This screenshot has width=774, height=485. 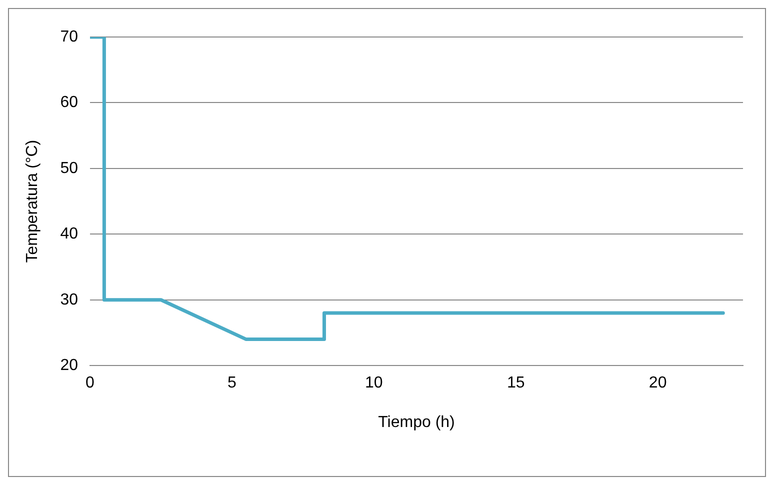 What do you see at coordinates (69, 37) in the screenshot?
I see `y-tick-label: 70` at bounding box center [69, 37].